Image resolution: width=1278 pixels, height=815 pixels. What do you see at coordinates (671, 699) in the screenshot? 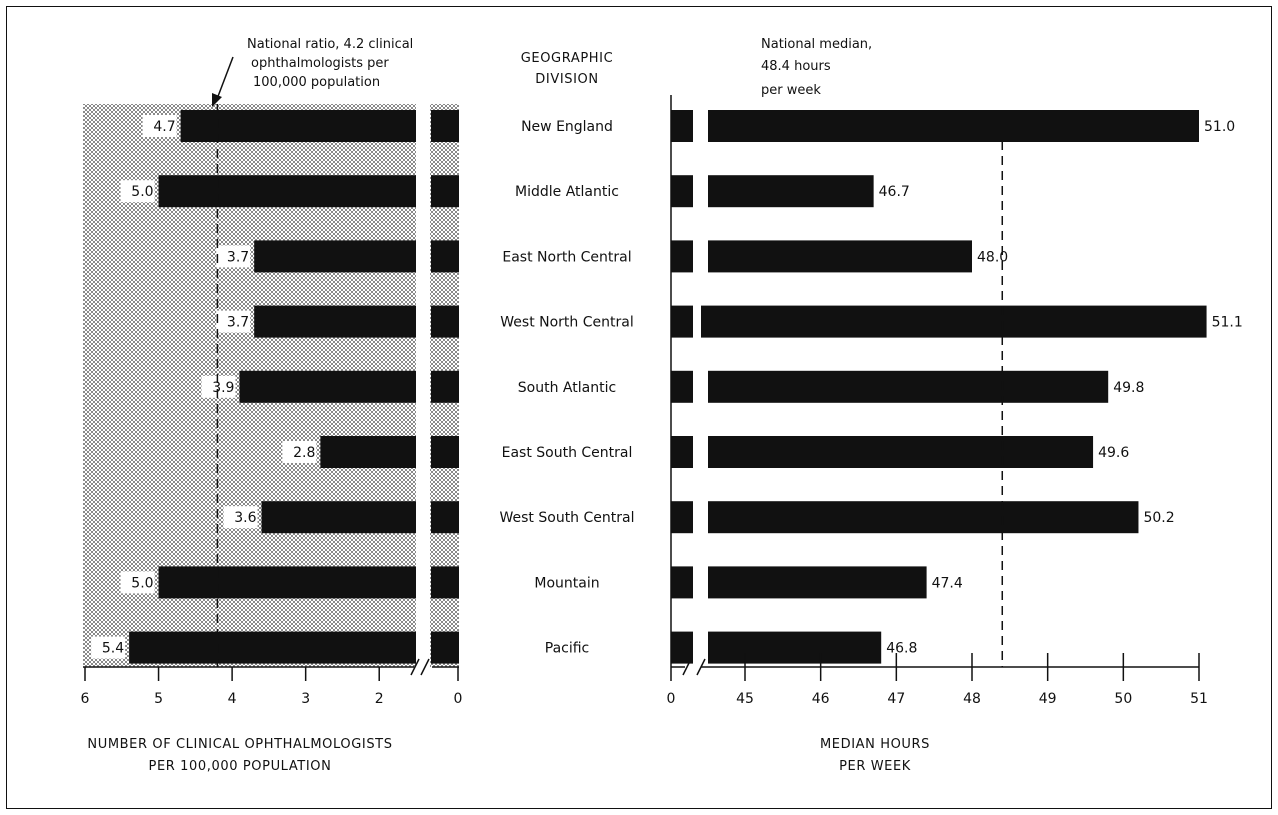
I see `right-tick-label-0: 0` at bounding box center [671, 699].